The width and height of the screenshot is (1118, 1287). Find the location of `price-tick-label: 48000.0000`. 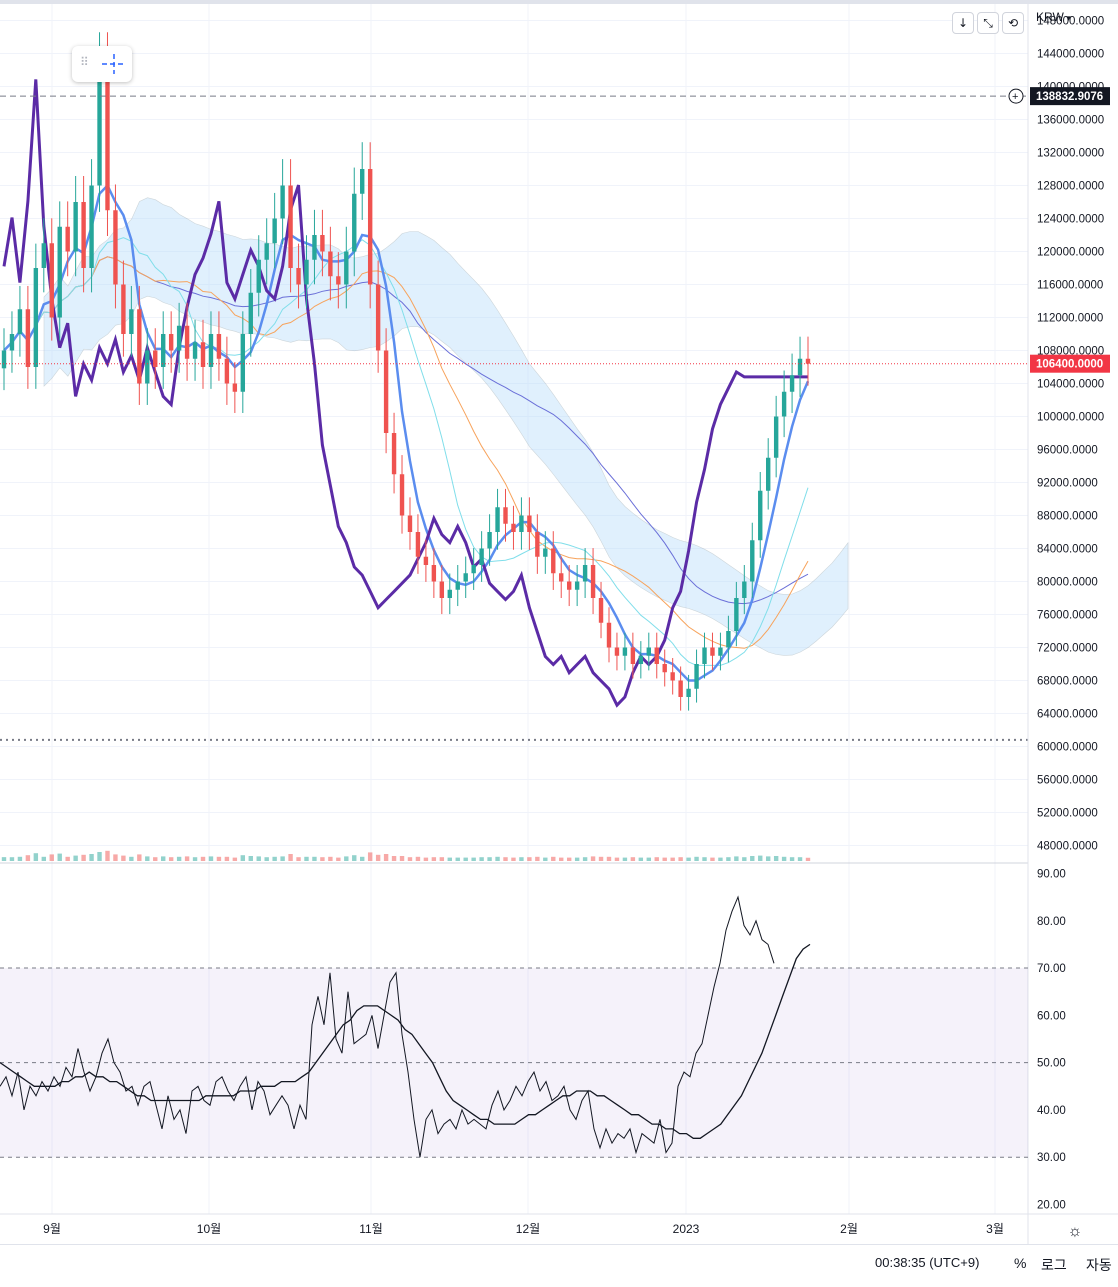

price-tick-label: 48000.0000 is located at coordinates (1067, 847).